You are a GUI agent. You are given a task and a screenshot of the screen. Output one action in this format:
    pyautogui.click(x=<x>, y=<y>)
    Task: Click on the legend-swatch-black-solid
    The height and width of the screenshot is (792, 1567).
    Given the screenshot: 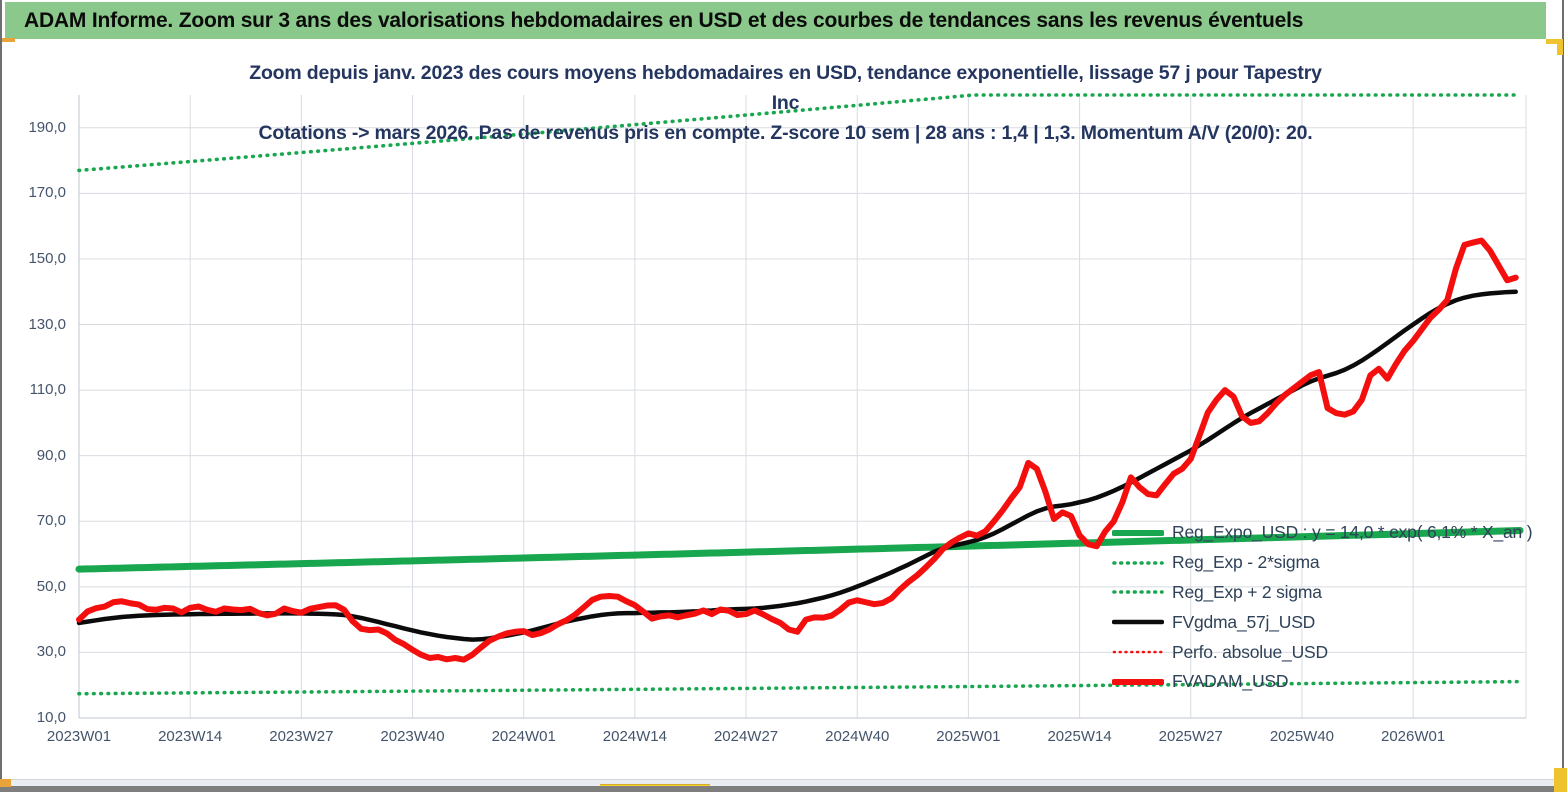 What is the action you would take?
    pyautogui.click(x=1138, y=622)
    